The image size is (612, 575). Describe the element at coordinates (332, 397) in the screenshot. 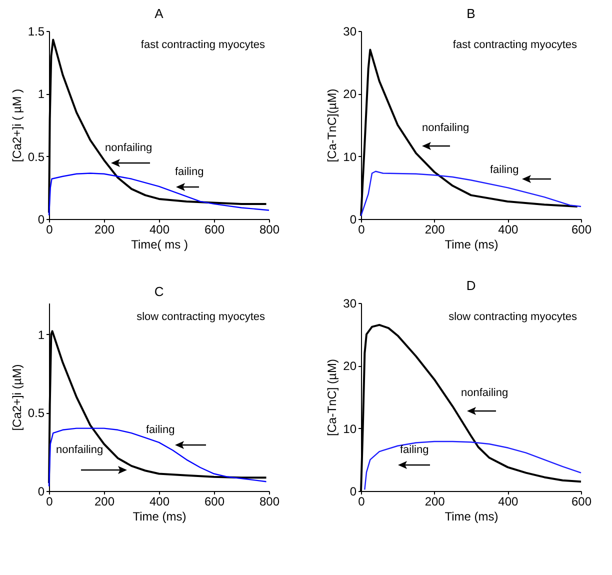

I see `y-axis-title: [Ca-TnC] (µM)` at that location.